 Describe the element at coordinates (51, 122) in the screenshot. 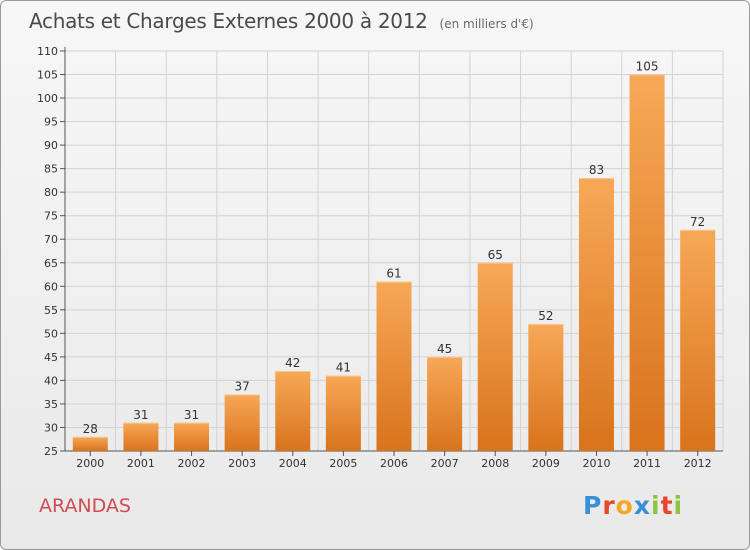

I see `y-tick-label: 95` at that location.